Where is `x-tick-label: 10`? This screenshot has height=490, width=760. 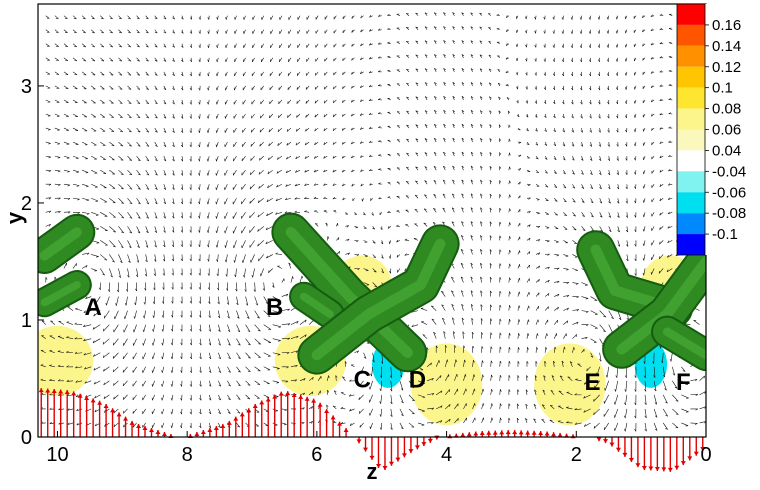
x-tick-label: 10 is located at coordinates (57, 455).